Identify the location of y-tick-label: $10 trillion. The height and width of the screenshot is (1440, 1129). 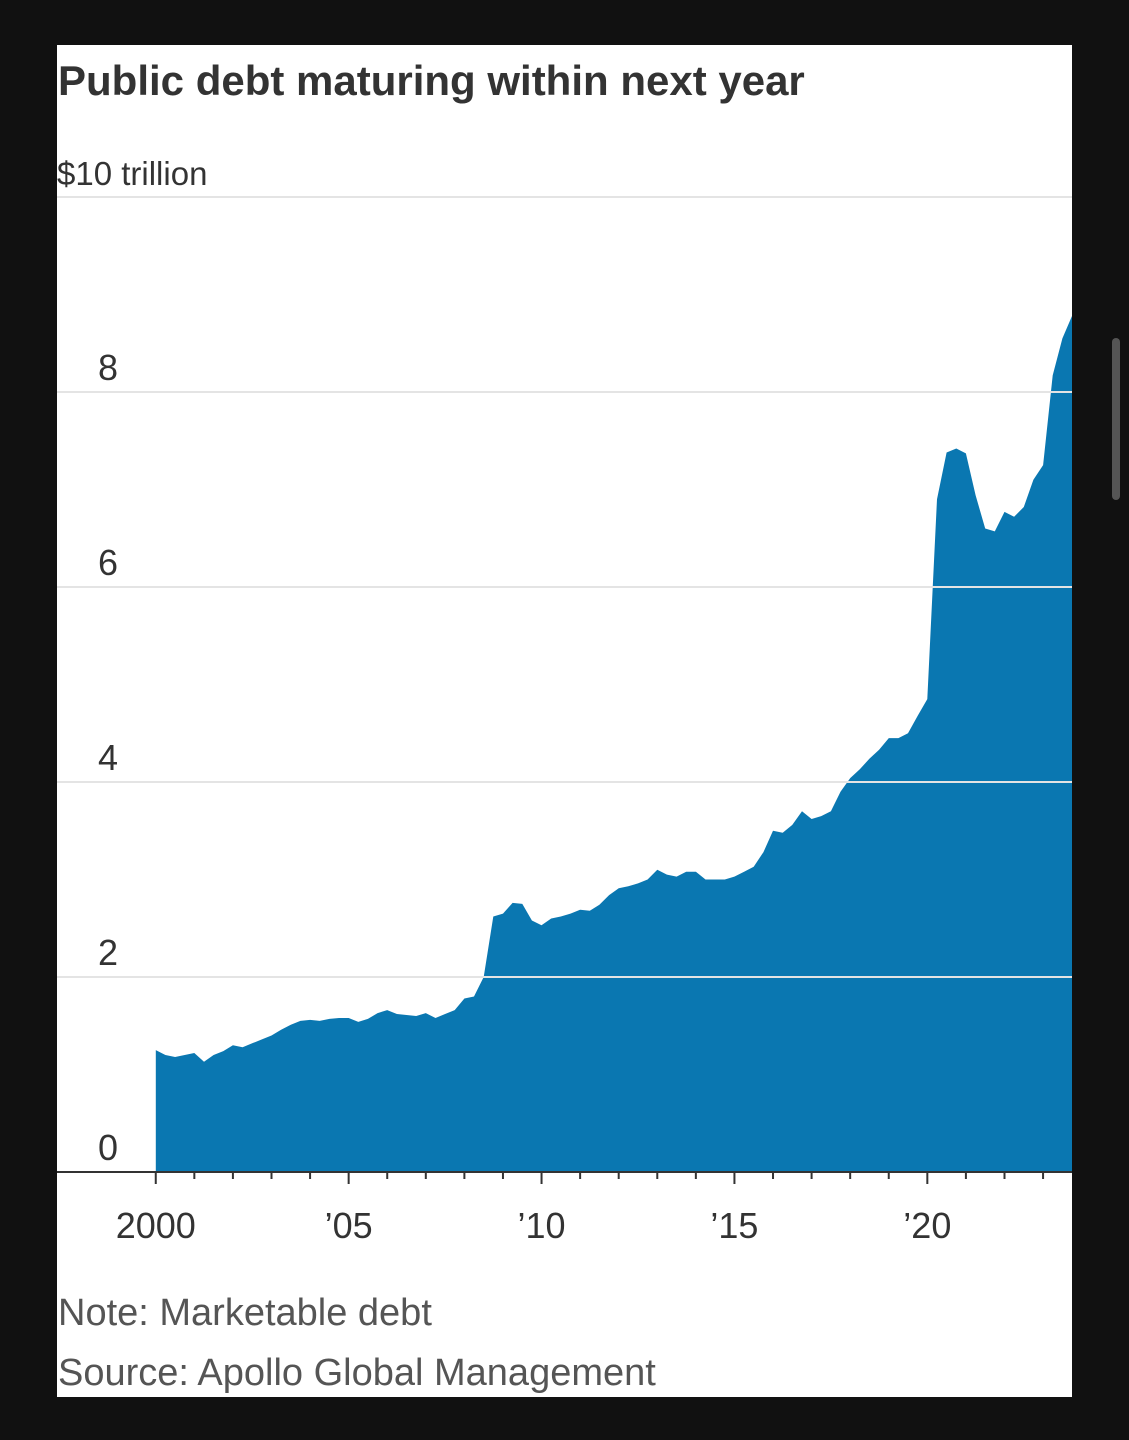
(132, 173).